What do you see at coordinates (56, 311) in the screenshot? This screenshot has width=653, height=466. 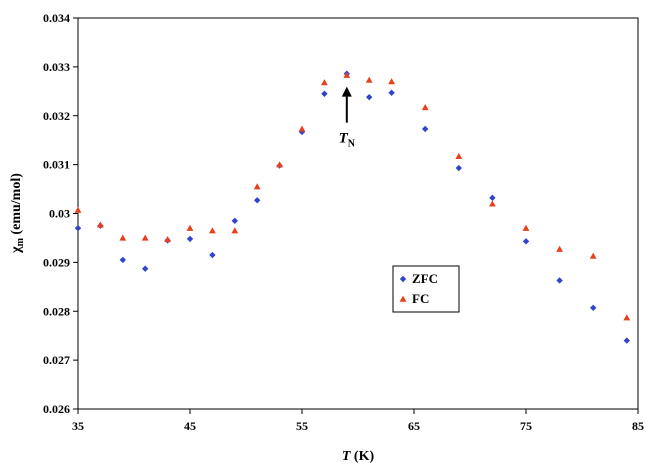 I see `y-tick-label: 0.028` at bounding box center [56, 311].